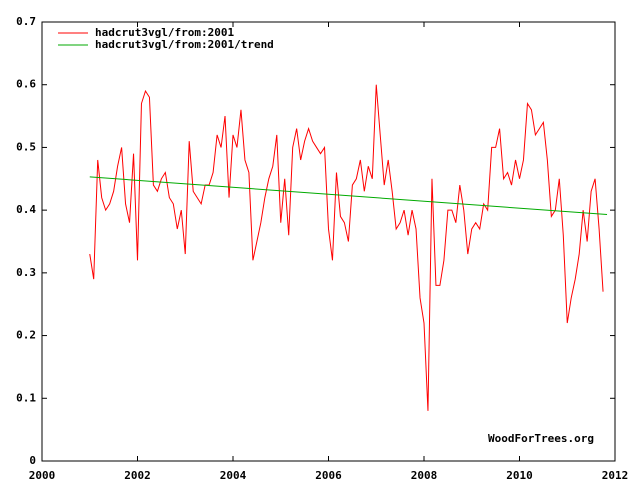 This screenshot has height=497, width=640. I want to click on y-tick-label: 0, so click(32, 460).